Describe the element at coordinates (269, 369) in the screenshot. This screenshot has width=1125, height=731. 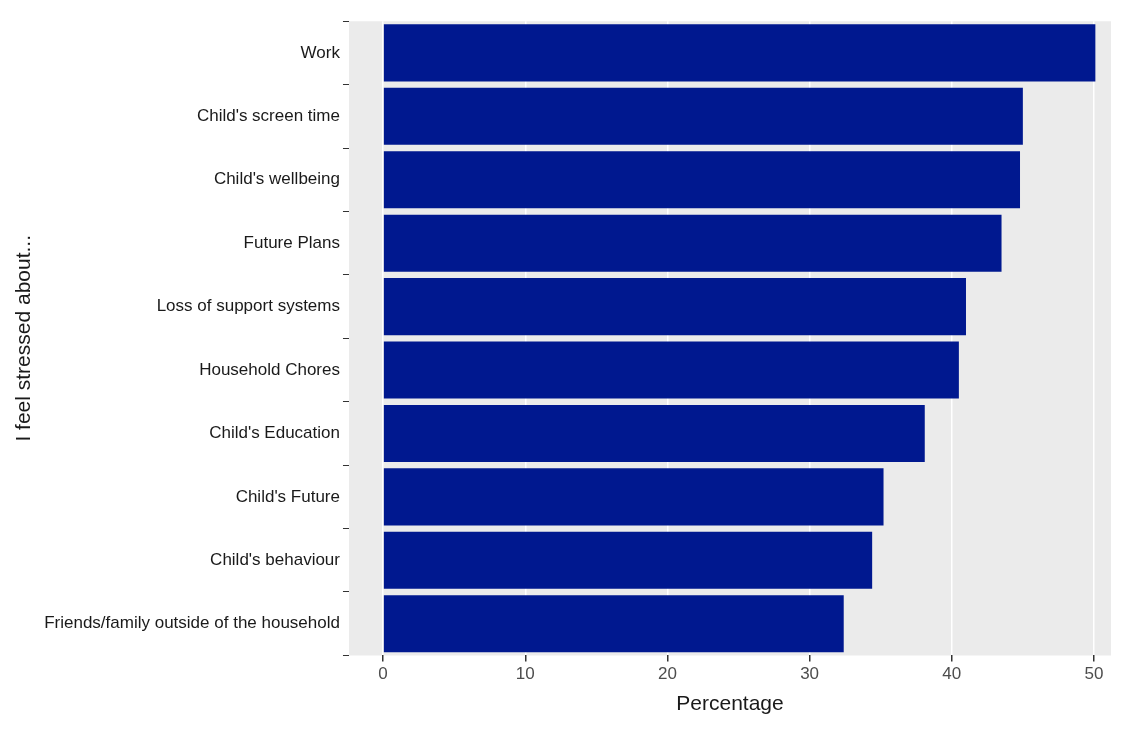
I see `y-tick-label: Household Chores` at that location.